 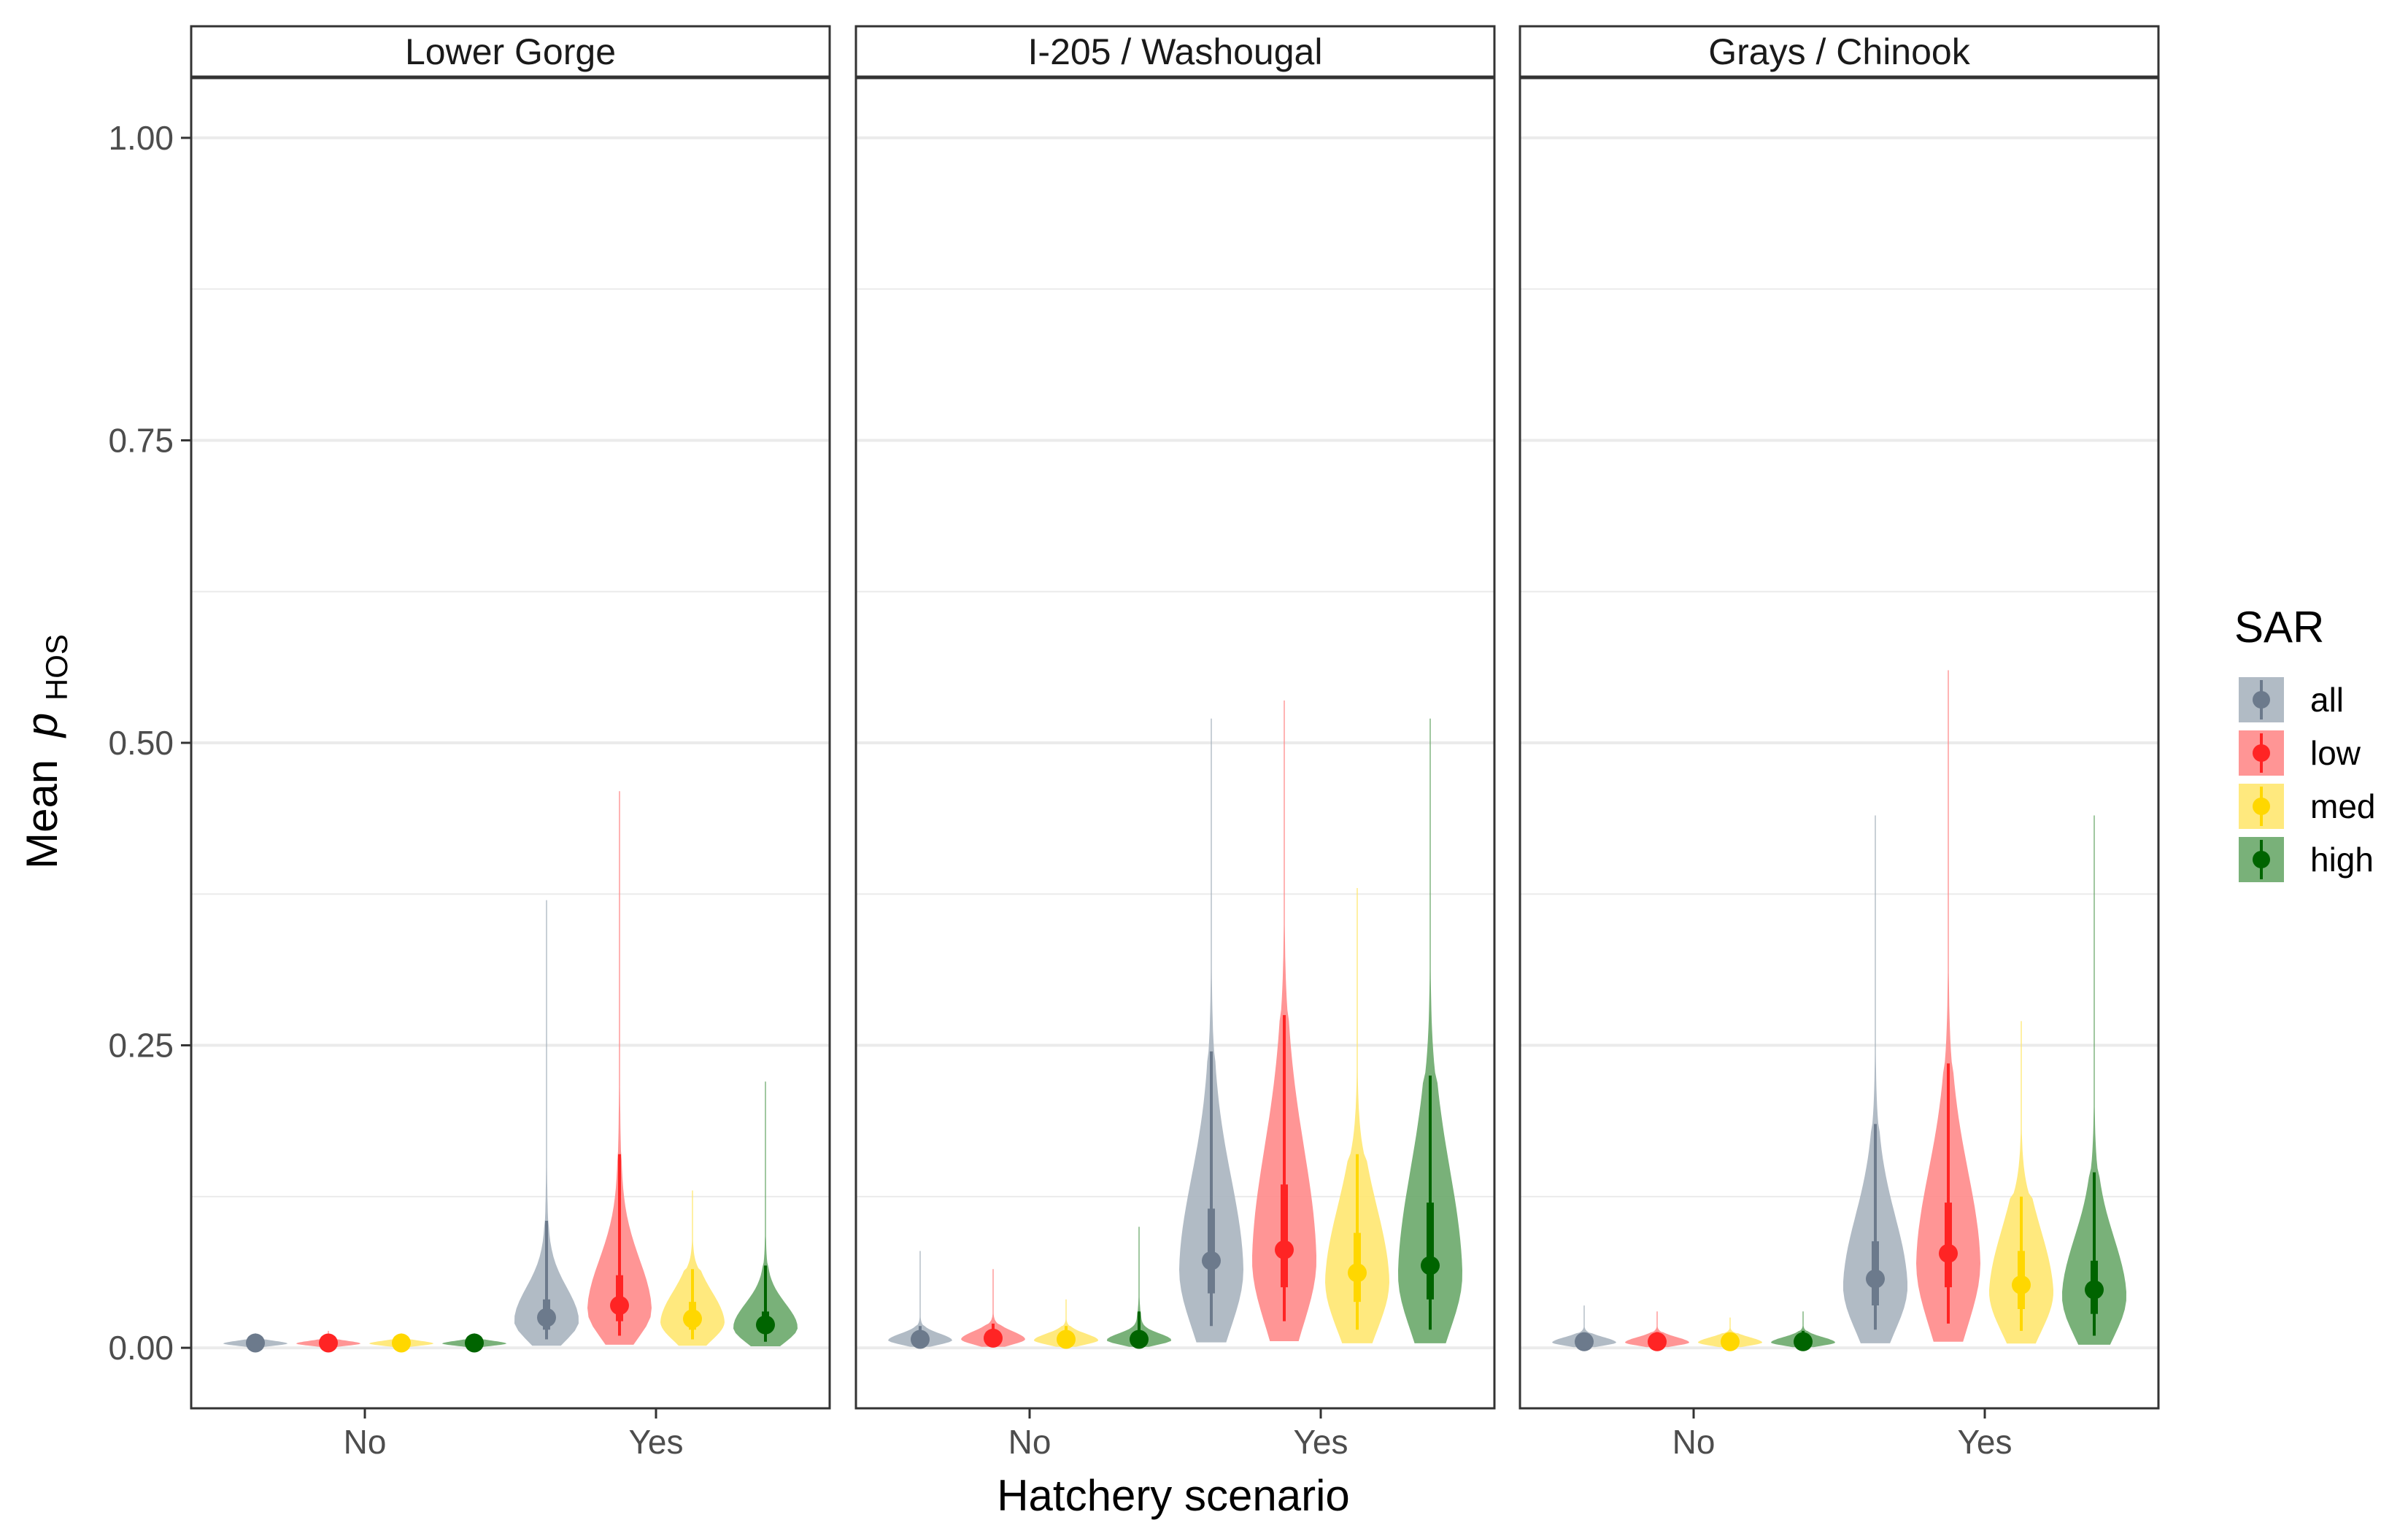 I want to click on legend-label: low, so click(x=2335, y=753).